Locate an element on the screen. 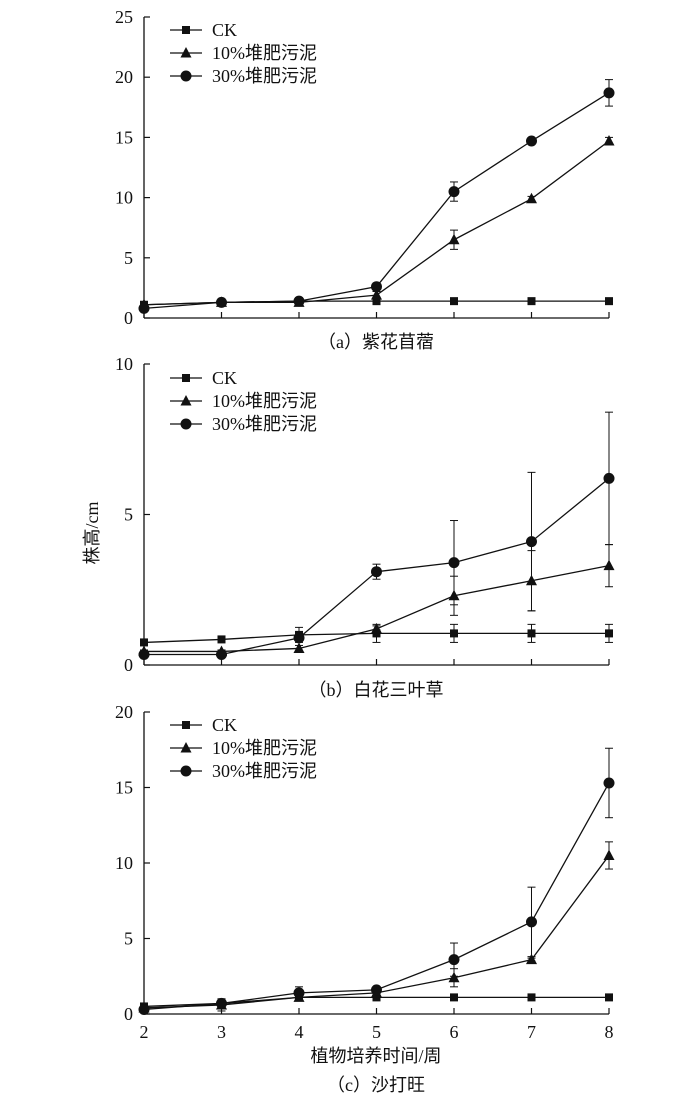 Image resolution: width=700 pixels, height=1106 pixels. y-tick-label: 25 is located at coordinates (124, 17).